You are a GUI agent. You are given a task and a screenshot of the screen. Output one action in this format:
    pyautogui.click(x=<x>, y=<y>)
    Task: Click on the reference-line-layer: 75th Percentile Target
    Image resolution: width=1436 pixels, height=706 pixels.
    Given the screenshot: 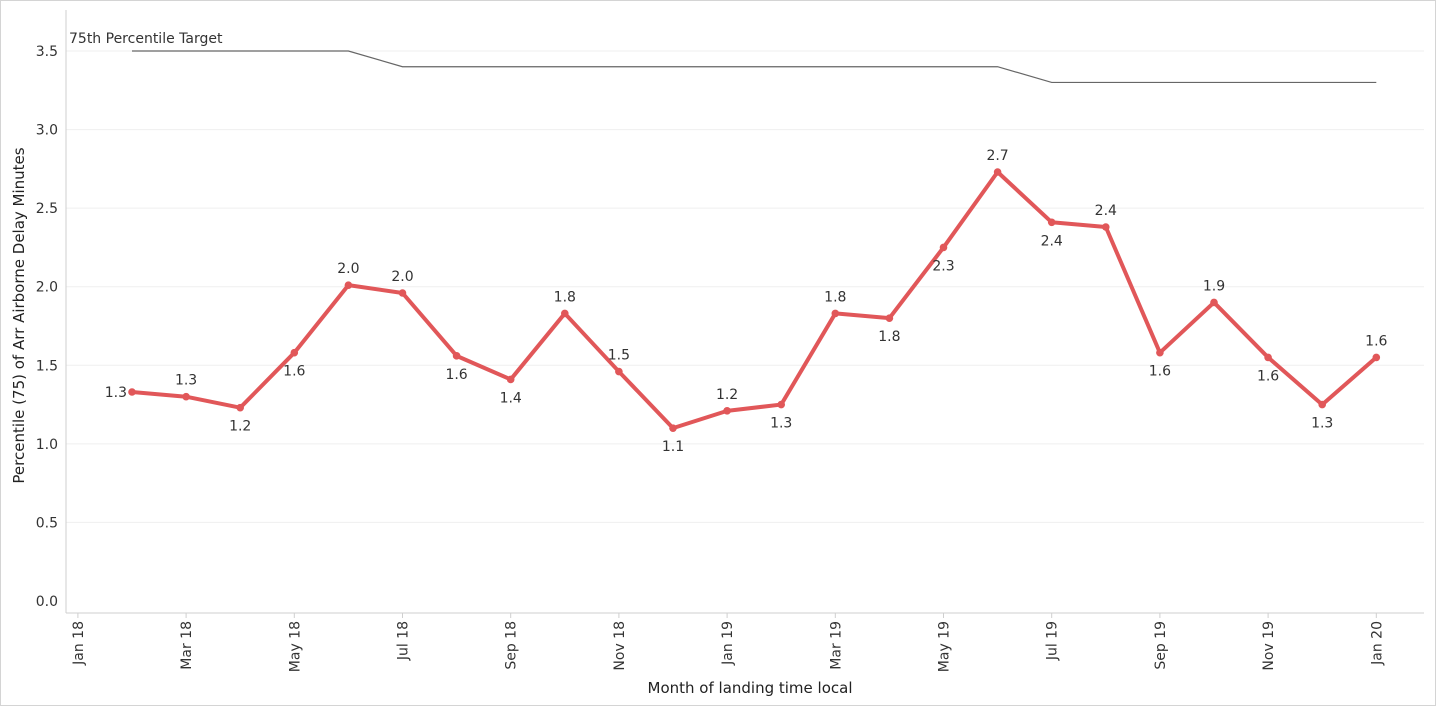 What is the action you would take?
    pyautogui.click(x=723, y=57)
    